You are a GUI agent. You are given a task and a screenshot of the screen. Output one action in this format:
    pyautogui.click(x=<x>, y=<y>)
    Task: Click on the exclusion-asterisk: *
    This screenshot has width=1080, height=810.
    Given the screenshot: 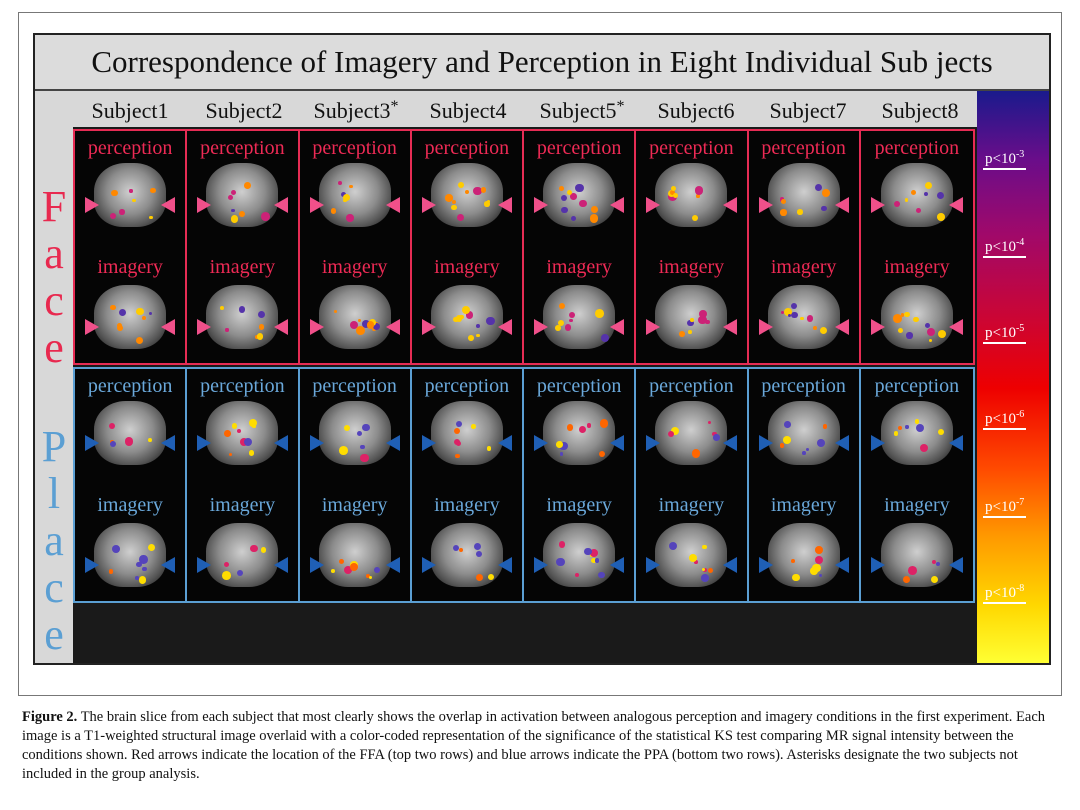 What is the action you would take?
    pyautogui.click(x=620, y=106)
    